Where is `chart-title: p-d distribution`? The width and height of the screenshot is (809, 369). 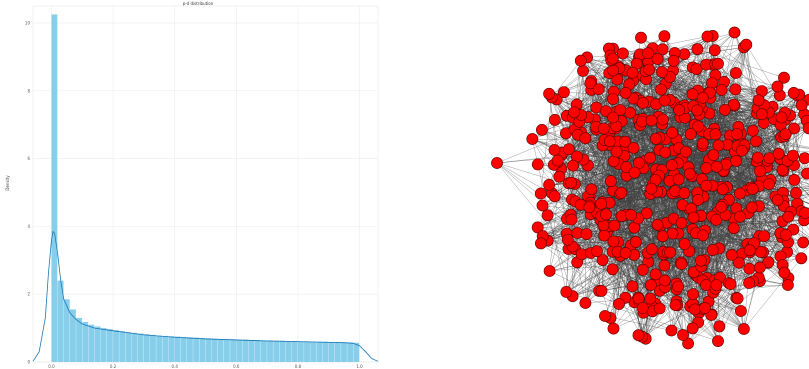 chart-title: p-d distribution is located at coordinates (198, 3).